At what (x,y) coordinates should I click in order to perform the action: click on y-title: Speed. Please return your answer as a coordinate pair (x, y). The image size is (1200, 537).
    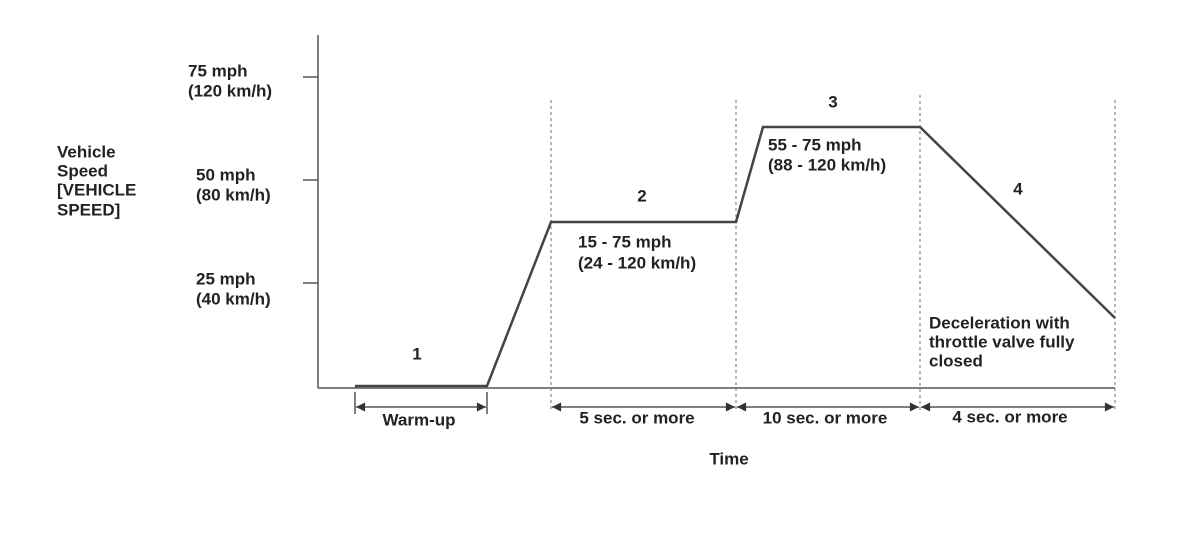
    Looking at the image, I should click on (82, 170).